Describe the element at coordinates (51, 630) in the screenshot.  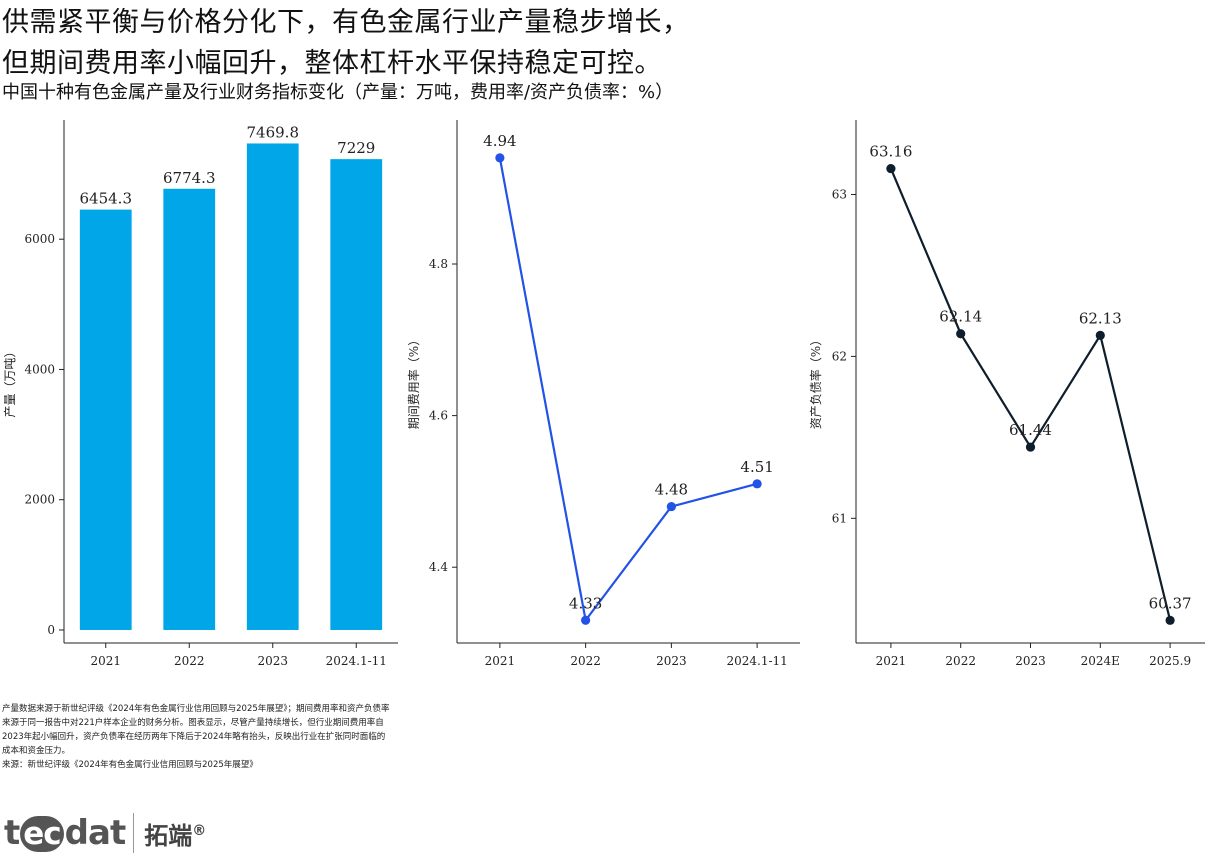
I see `y-tick-label: 0` at that location.